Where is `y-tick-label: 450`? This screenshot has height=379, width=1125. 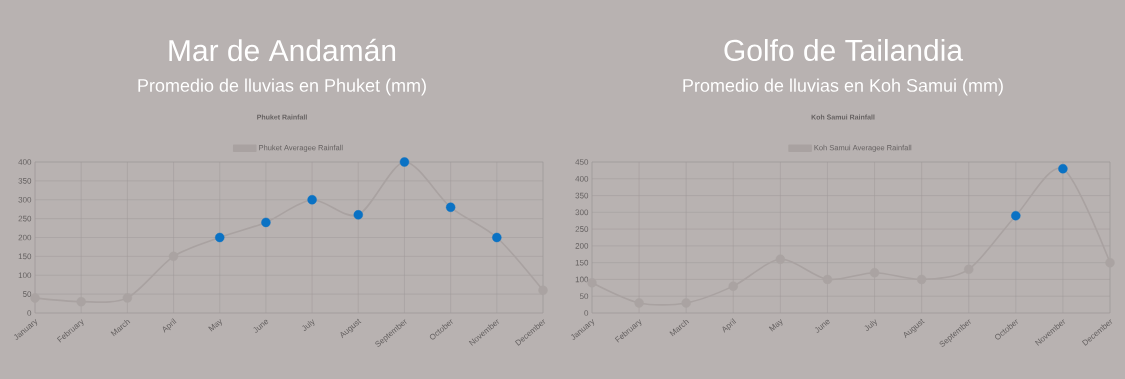
y-tick-label: 450 is located at coordinates (582, 162).